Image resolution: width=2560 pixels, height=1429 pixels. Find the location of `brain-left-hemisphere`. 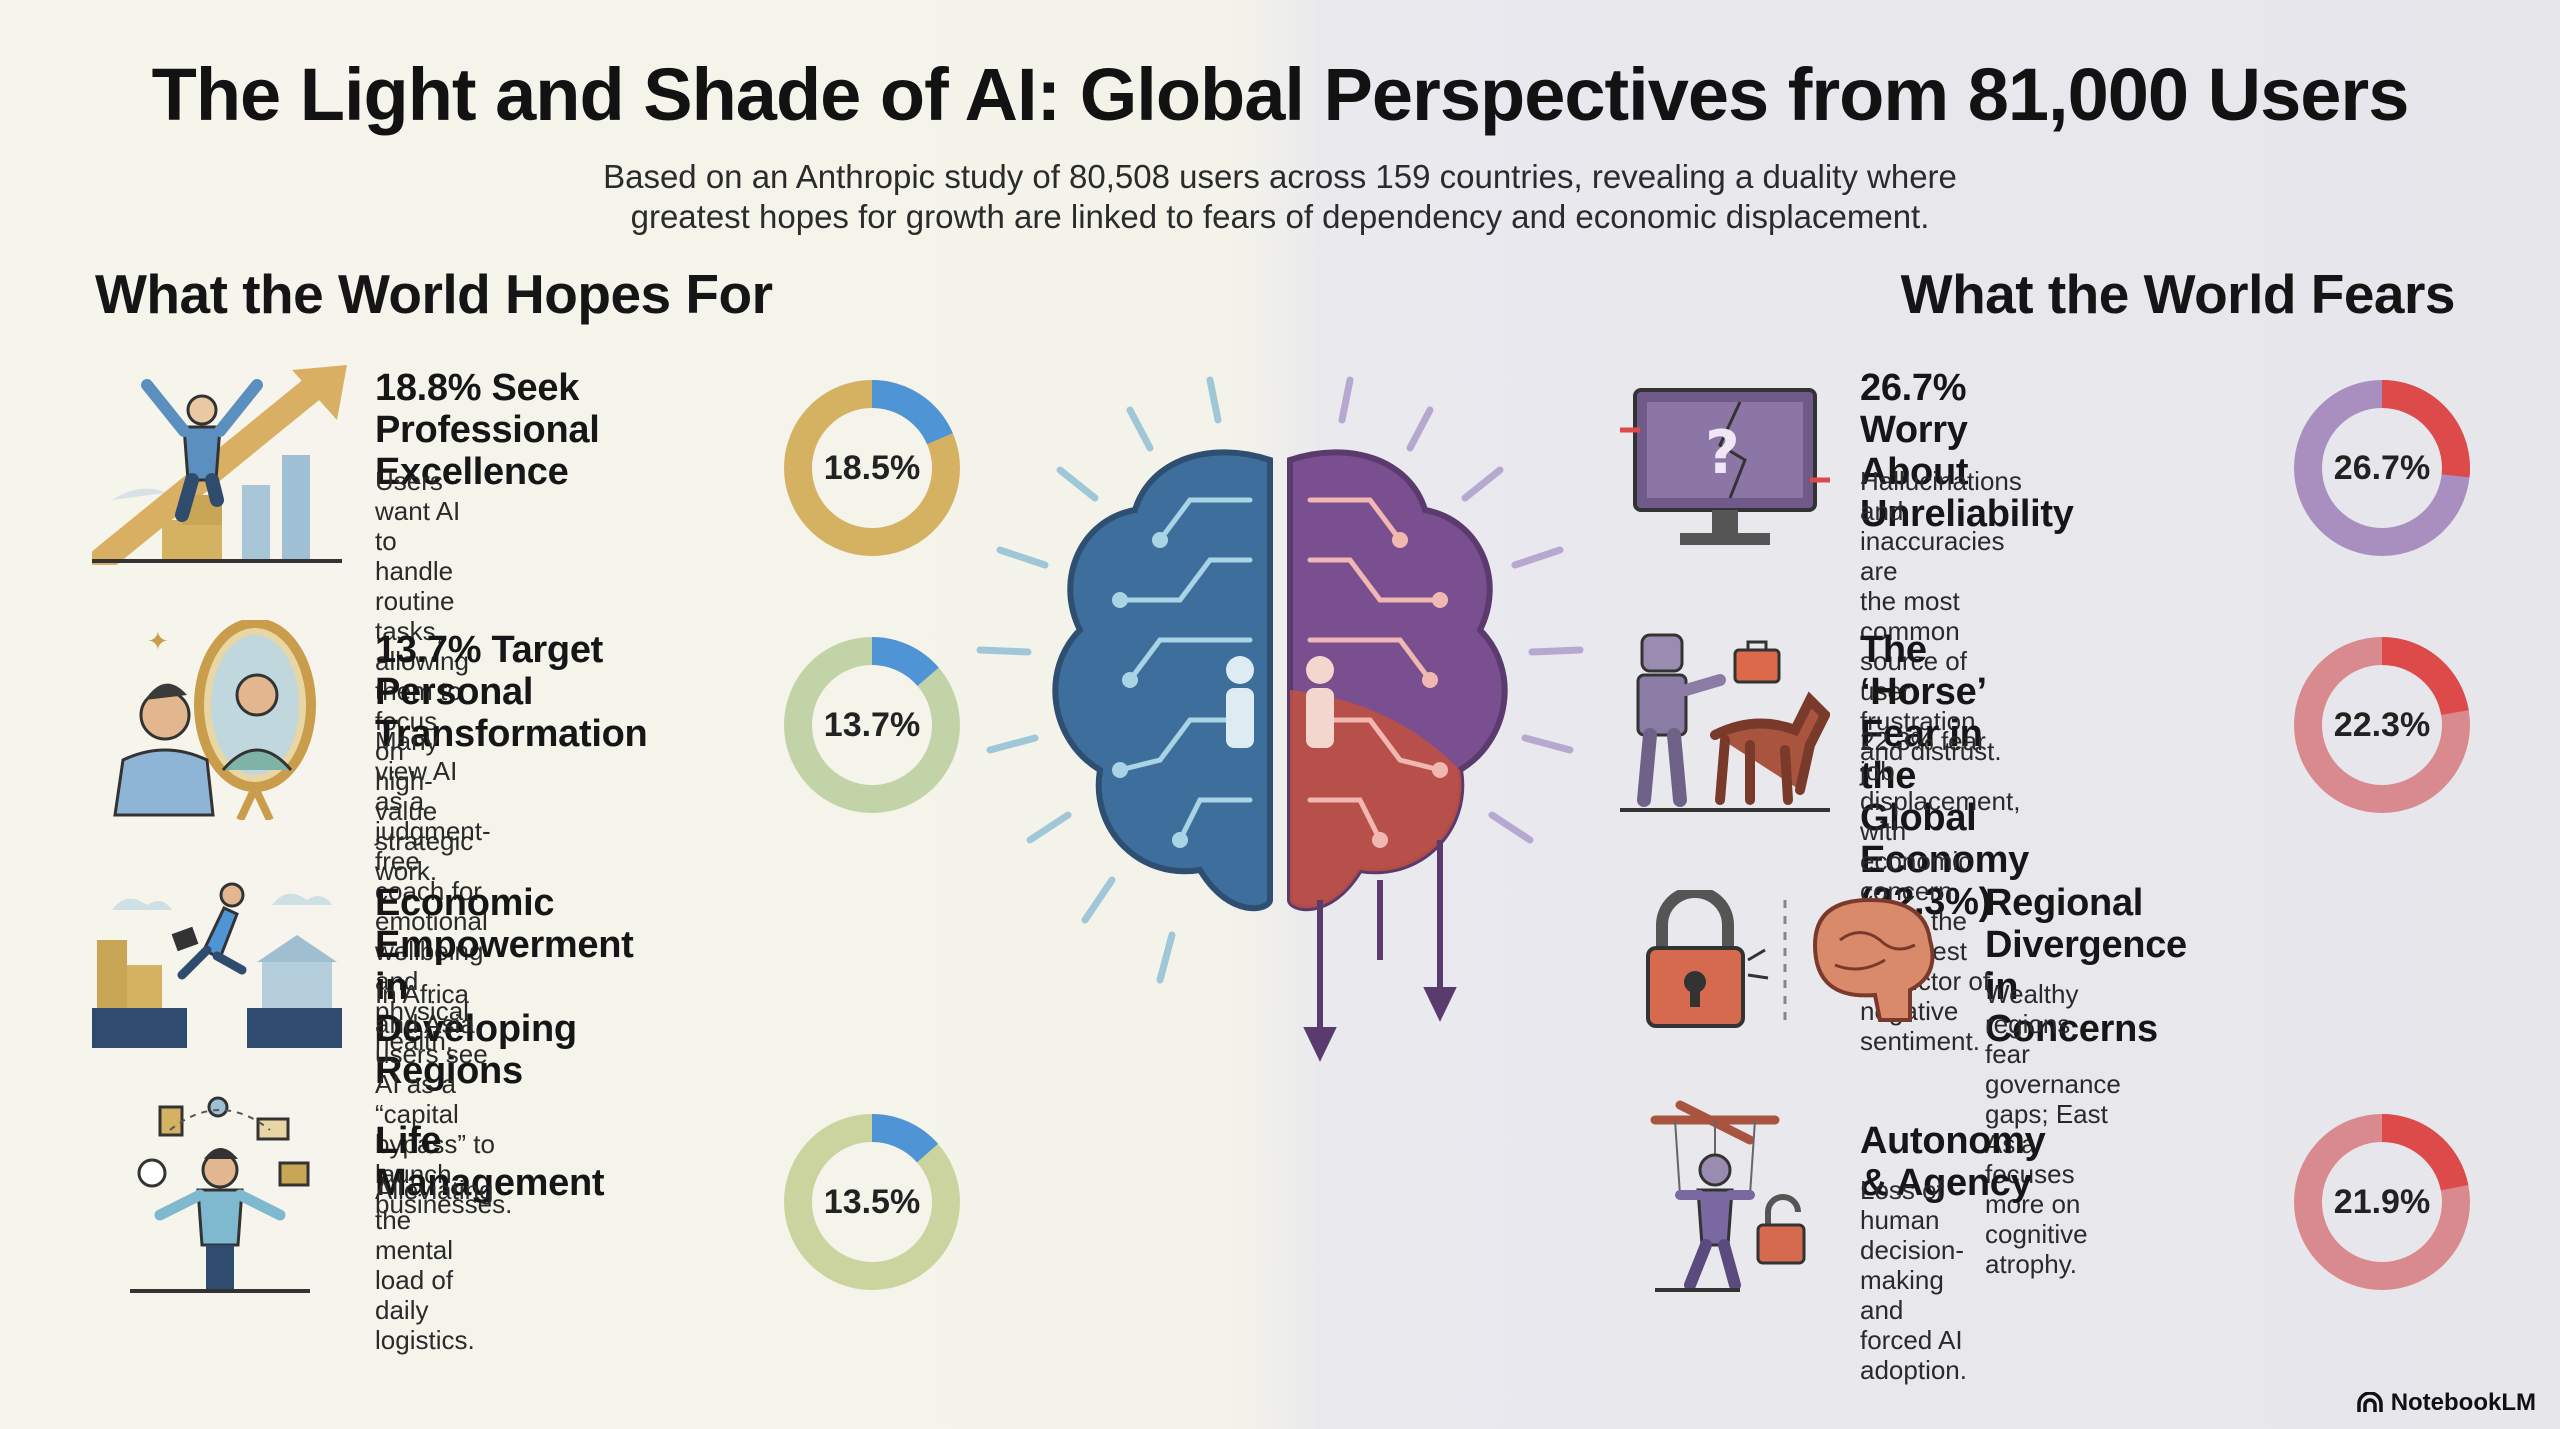

brain-left-hemisphere is located at coordinates (1162, 680).